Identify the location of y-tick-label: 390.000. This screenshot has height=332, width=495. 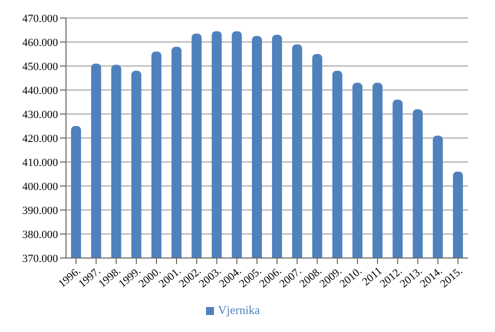
(40, 210).